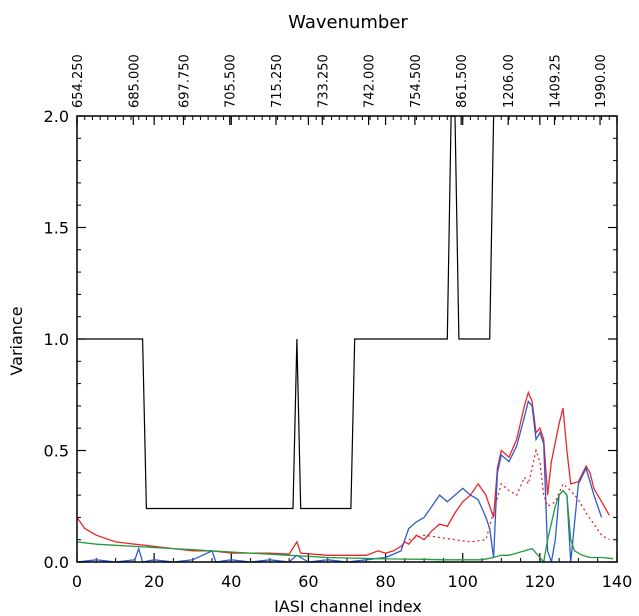  I want to click on top-tick-label: 1990.00, so click(601, 81).